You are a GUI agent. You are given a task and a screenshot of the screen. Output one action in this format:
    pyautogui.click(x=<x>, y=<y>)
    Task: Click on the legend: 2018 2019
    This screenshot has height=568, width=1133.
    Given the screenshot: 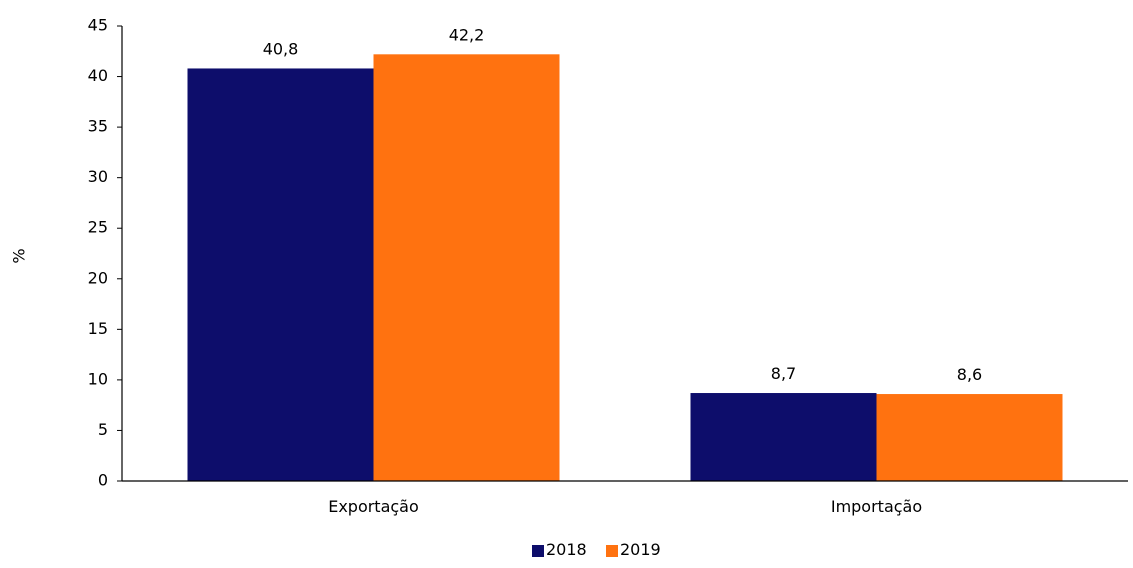 What is the action you would take?
    pyautogui.click(x=596, y=549)
    